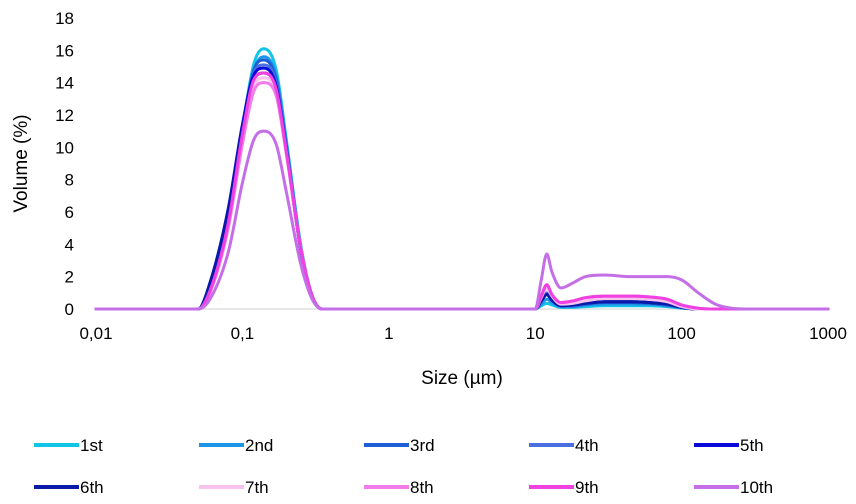 The image size is (856, 504). What do you see at coordinates (69, 244) in the screenshot?
I see `y-tick-label: 4` at bounding box center [69, 244].